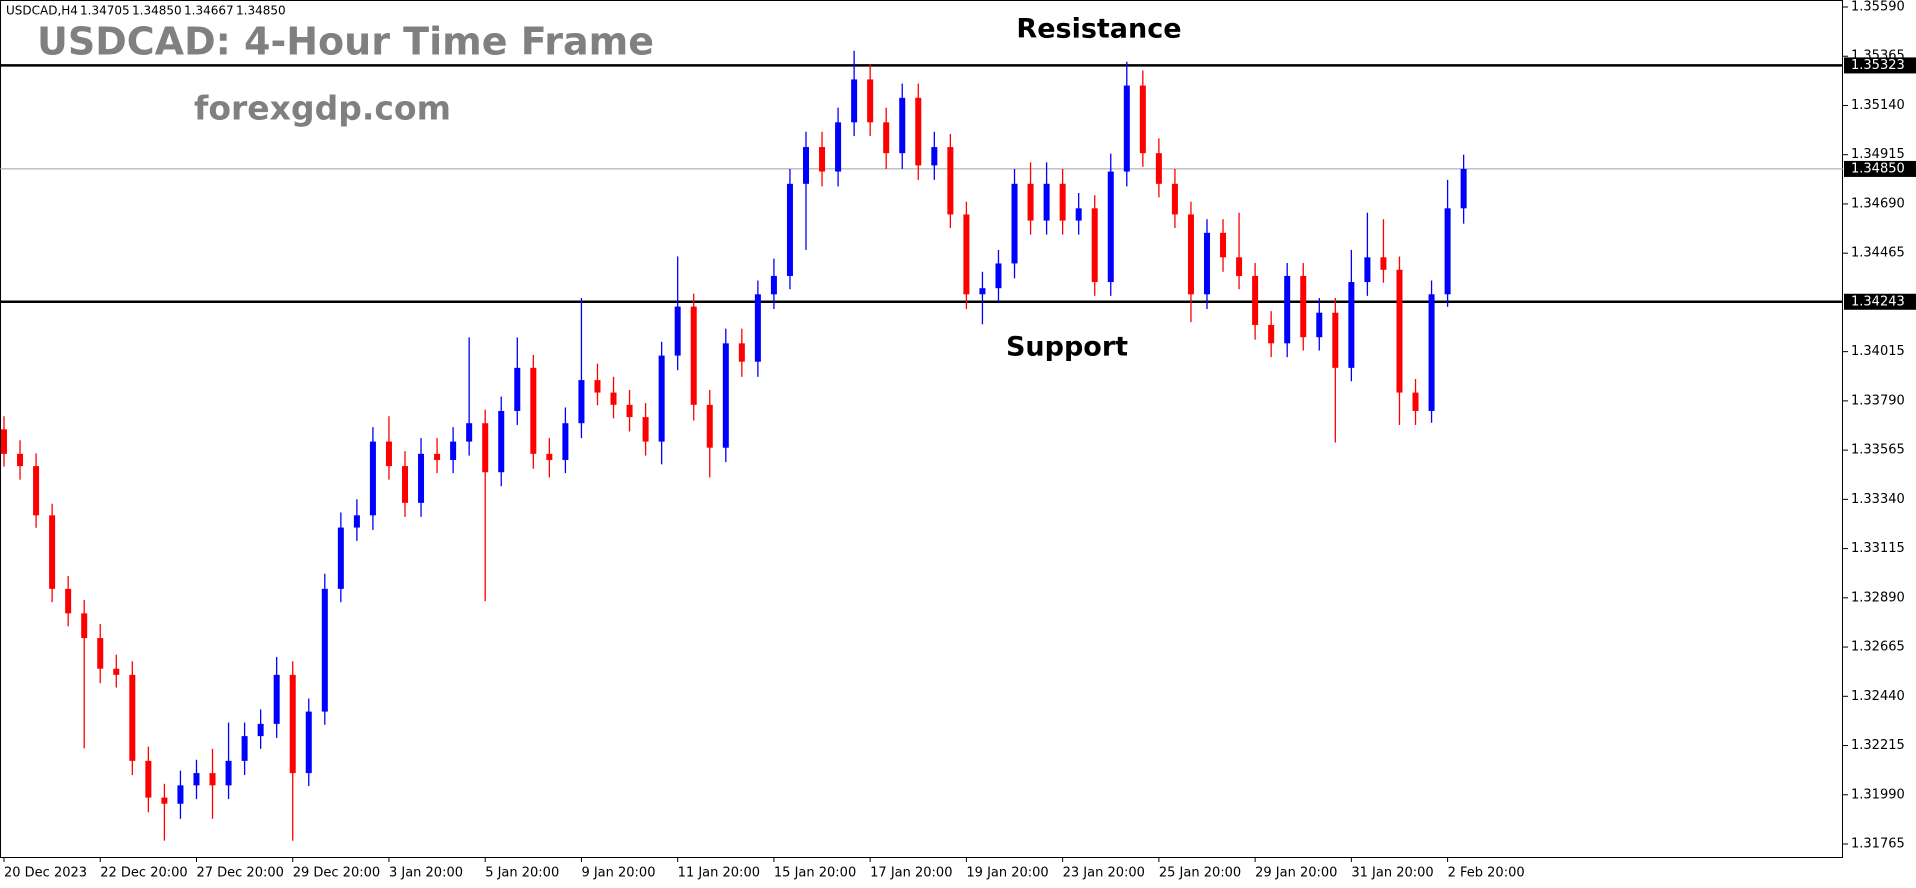 This screenshot has height=888, width=1916. I want to click on header-value: 1.34705, so click(105, 11).